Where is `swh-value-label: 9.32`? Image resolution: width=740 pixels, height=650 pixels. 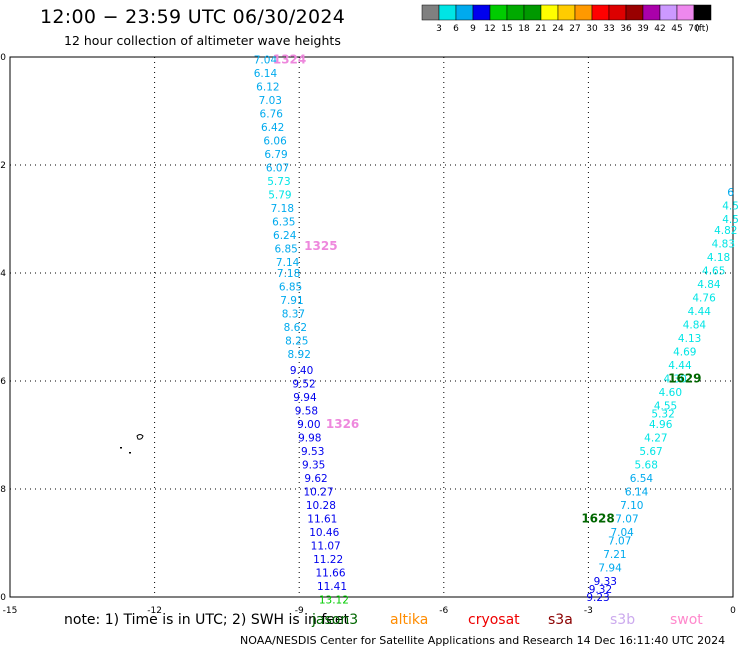 swh-value-label: 9.32 is located at coordinates (600, 590).